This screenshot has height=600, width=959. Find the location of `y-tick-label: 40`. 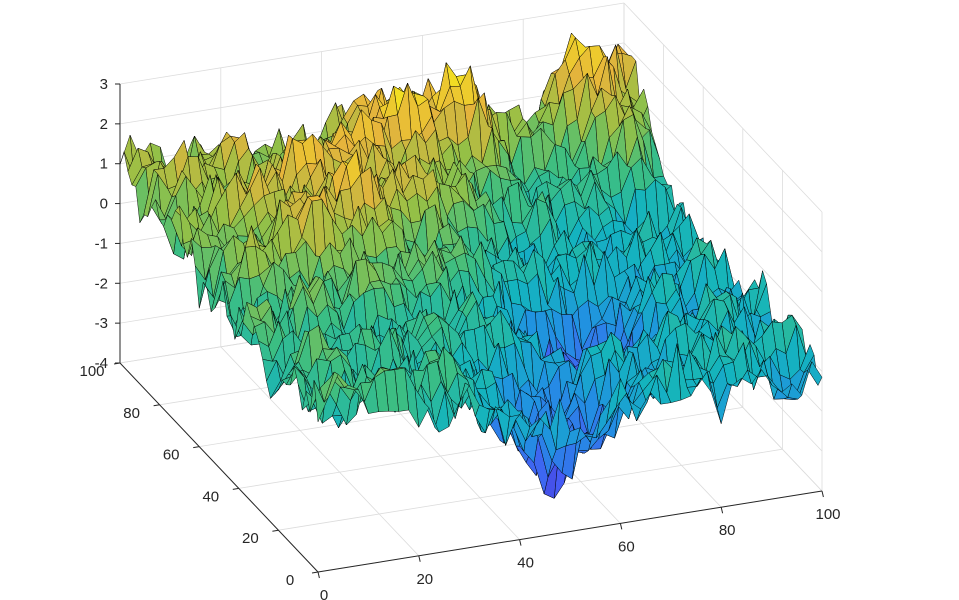

y-tick-label: 40 is located at coordinates (210, 496).